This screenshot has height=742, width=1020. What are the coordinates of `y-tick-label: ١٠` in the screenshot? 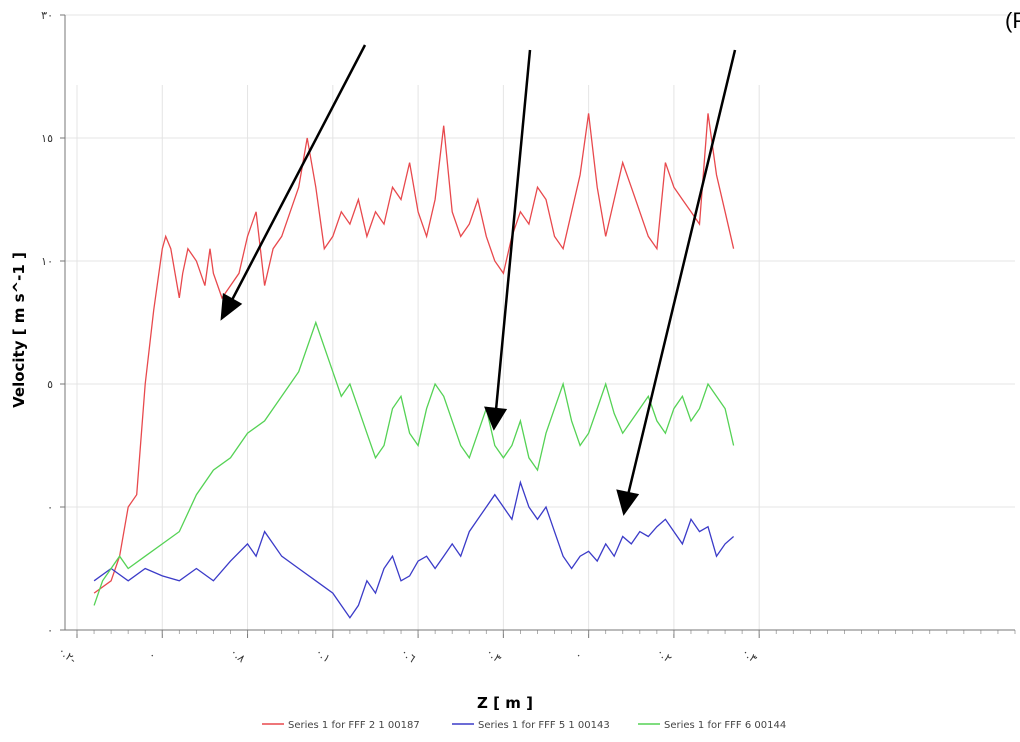 It's located at (47, 261).